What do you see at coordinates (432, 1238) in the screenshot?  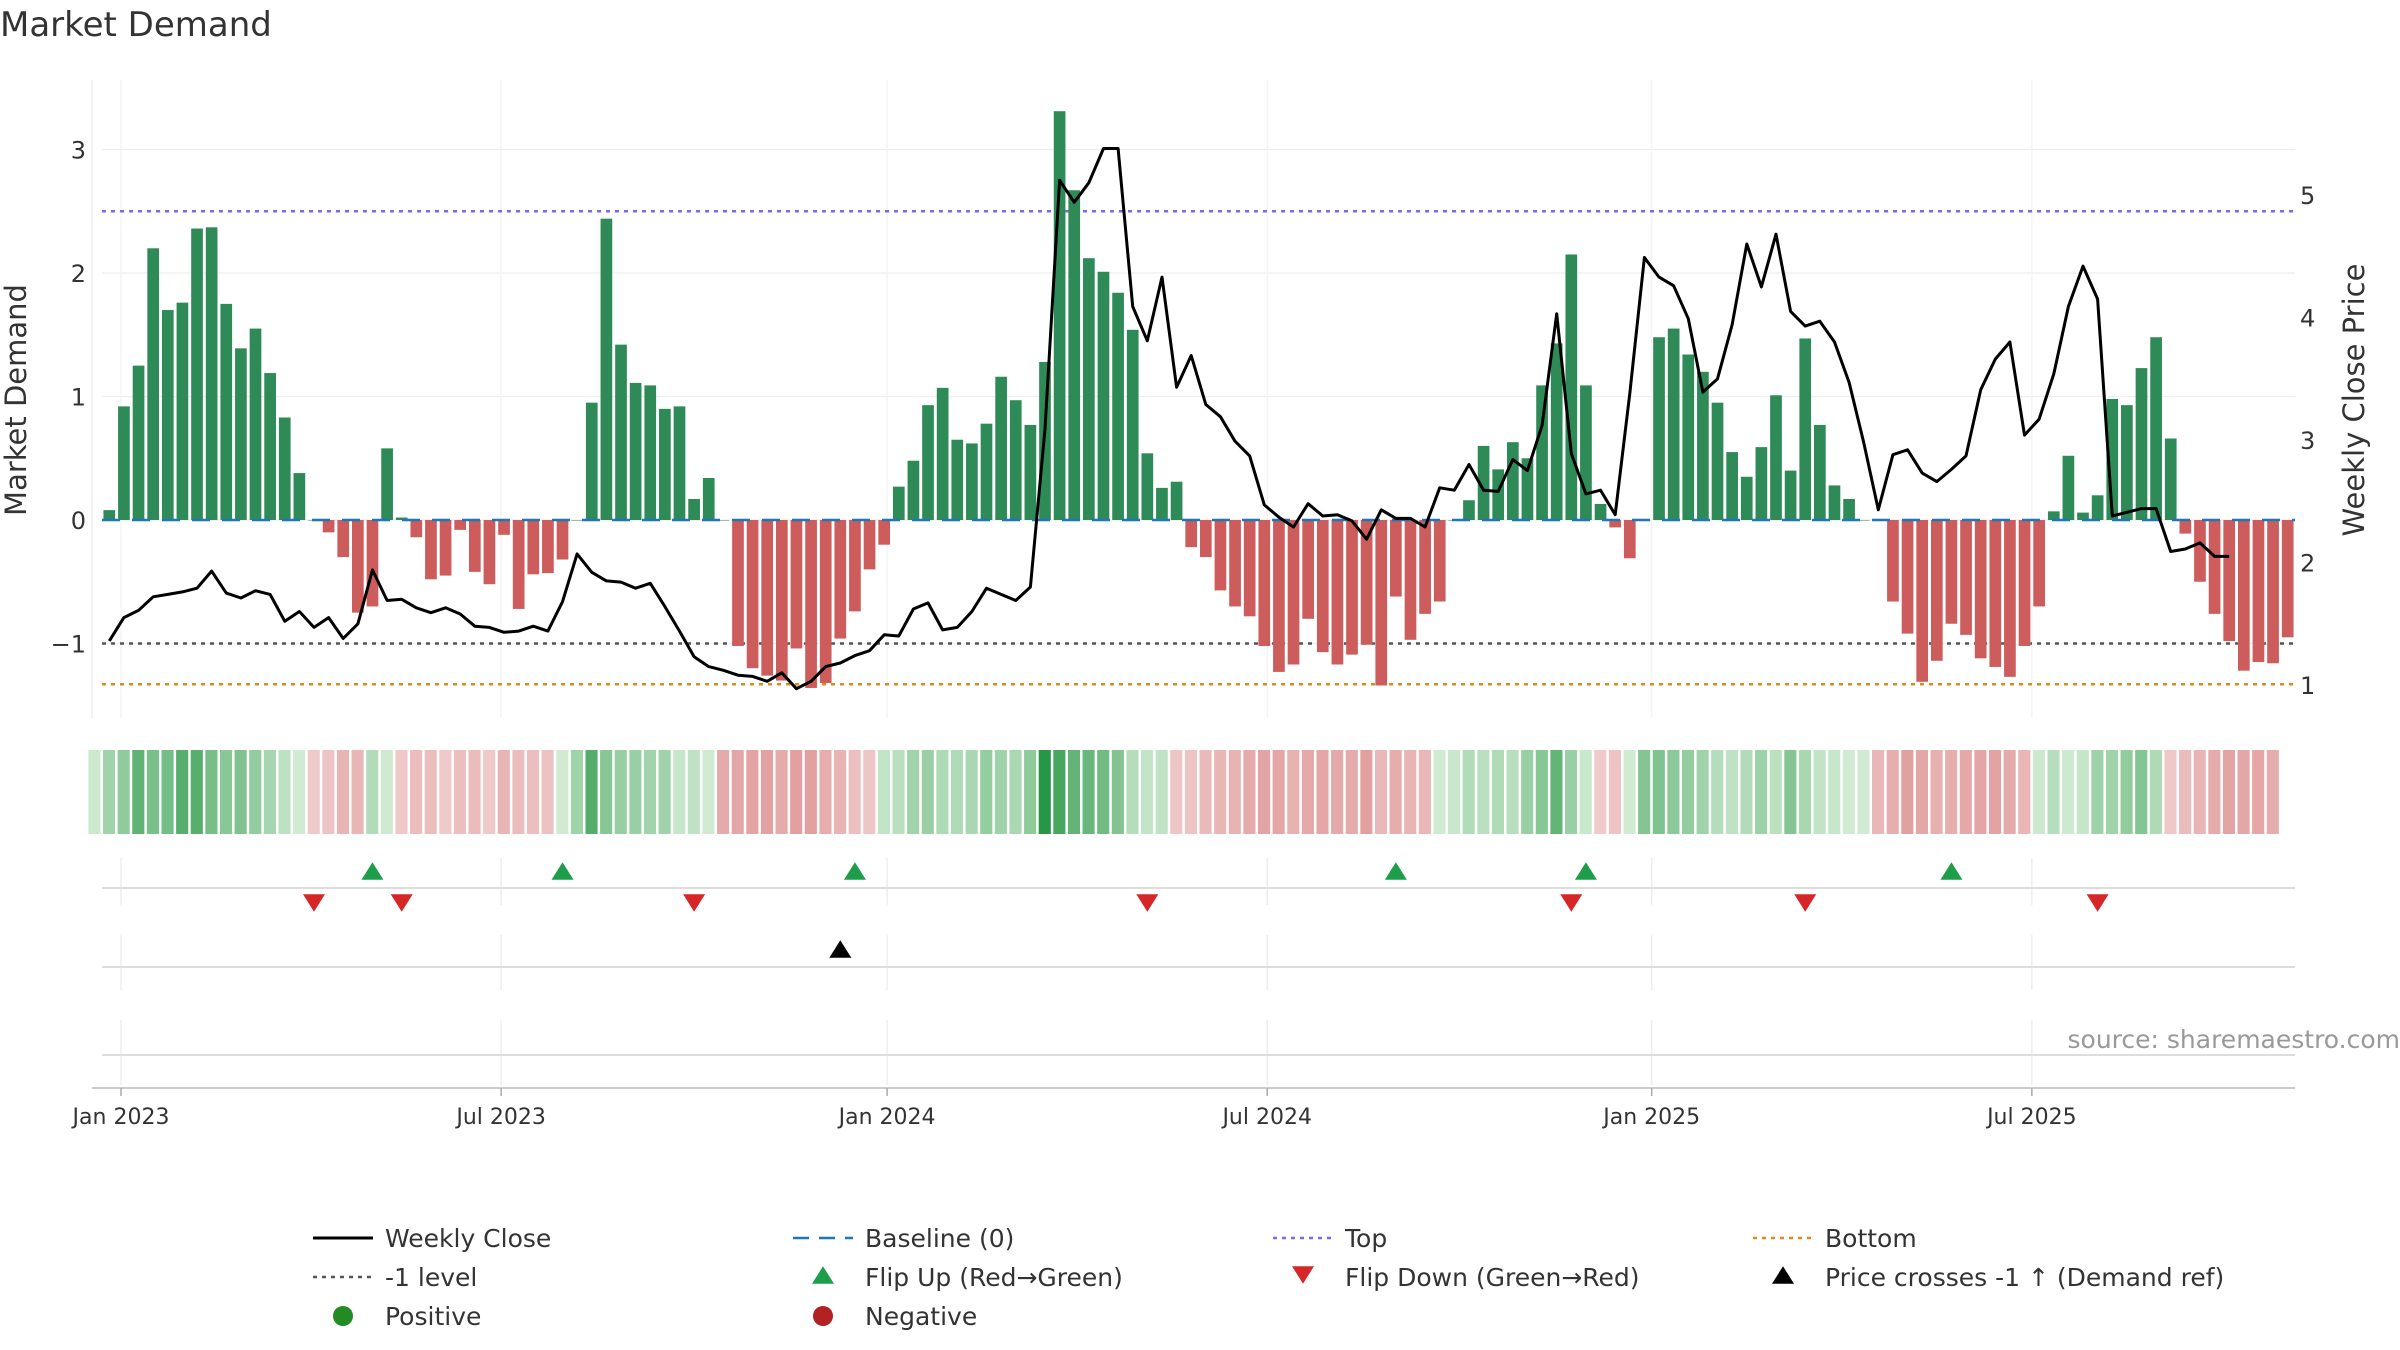 I see `legend-item: Weekly Close` at bounding box center [432, 1238].